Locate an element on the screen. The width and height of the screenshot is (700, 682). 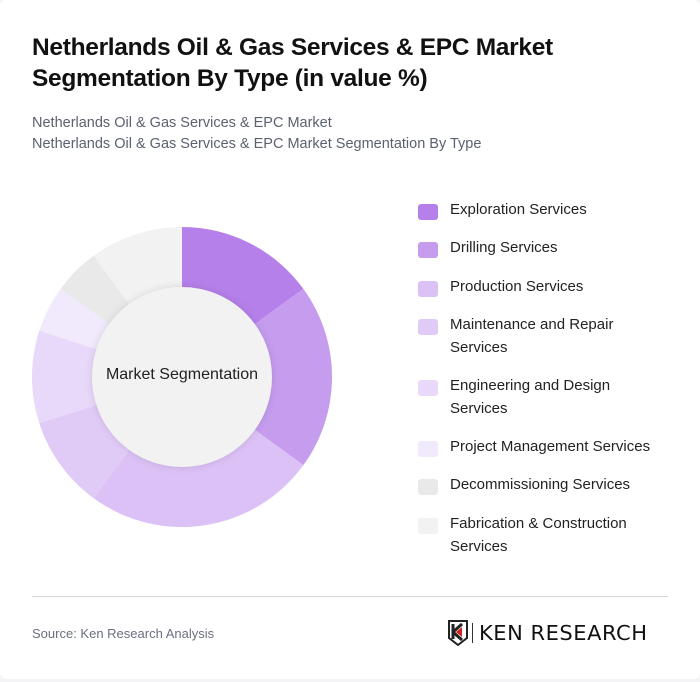
legend-item-fabrication: Fabrication & Construction Services is located at coordinates (541, 535).